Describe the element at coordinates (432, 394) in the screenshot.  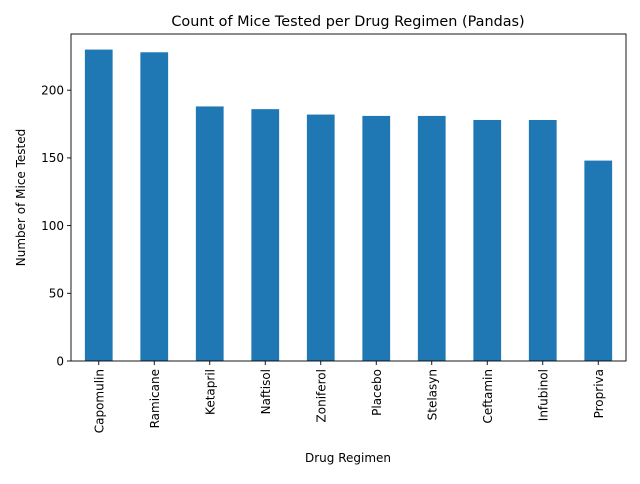
I see `x-tick-label: Stelasyn` at that location.